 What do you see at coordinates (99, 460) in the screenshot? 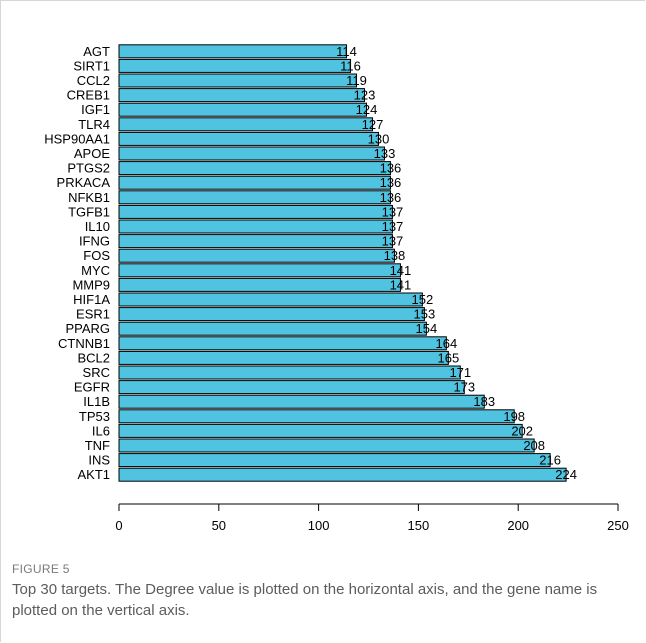
I see `category-label: INS` at bounding box center [99, 460].